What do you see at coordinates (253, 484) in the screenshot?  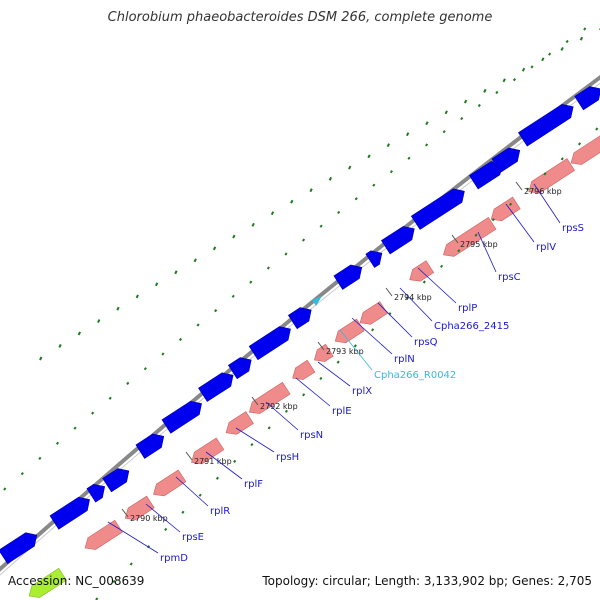 I see `gene-label-rplf: rplF` at bounding box center [253, 484].